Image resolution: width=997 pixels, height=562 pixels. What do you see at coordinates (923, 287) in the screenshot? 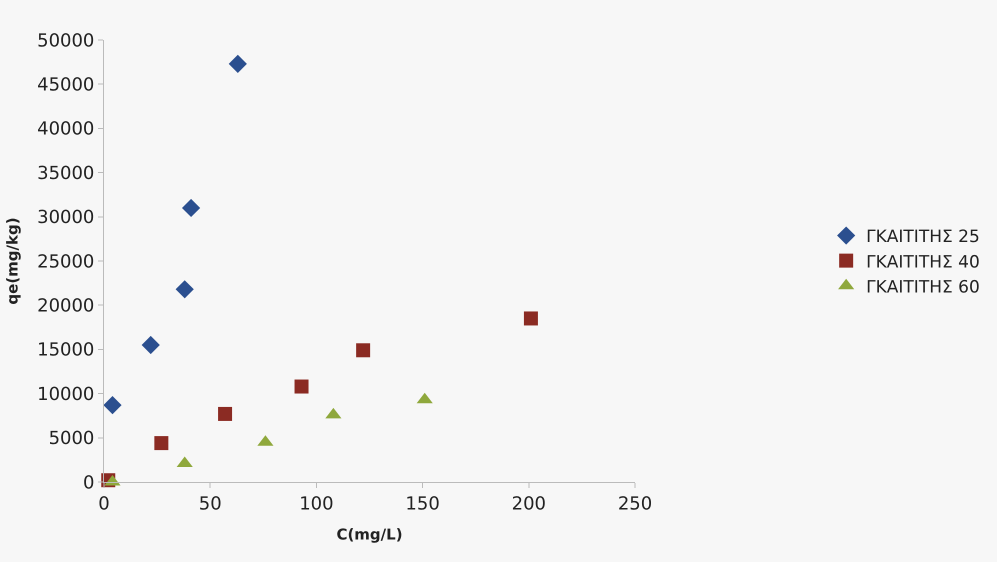
I see `legend-label: ΓΚΑΙΤΙΤΗΣ 60` at bounding box center [923, 287].